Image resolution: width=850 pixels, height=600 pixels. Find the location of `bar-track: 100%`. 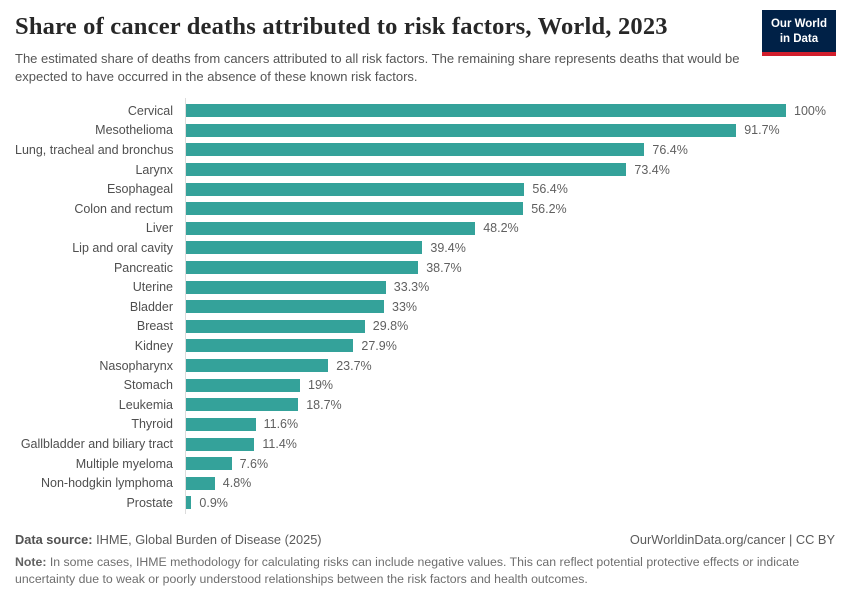

bar-track: 100% is located at coordinates (506, 111).